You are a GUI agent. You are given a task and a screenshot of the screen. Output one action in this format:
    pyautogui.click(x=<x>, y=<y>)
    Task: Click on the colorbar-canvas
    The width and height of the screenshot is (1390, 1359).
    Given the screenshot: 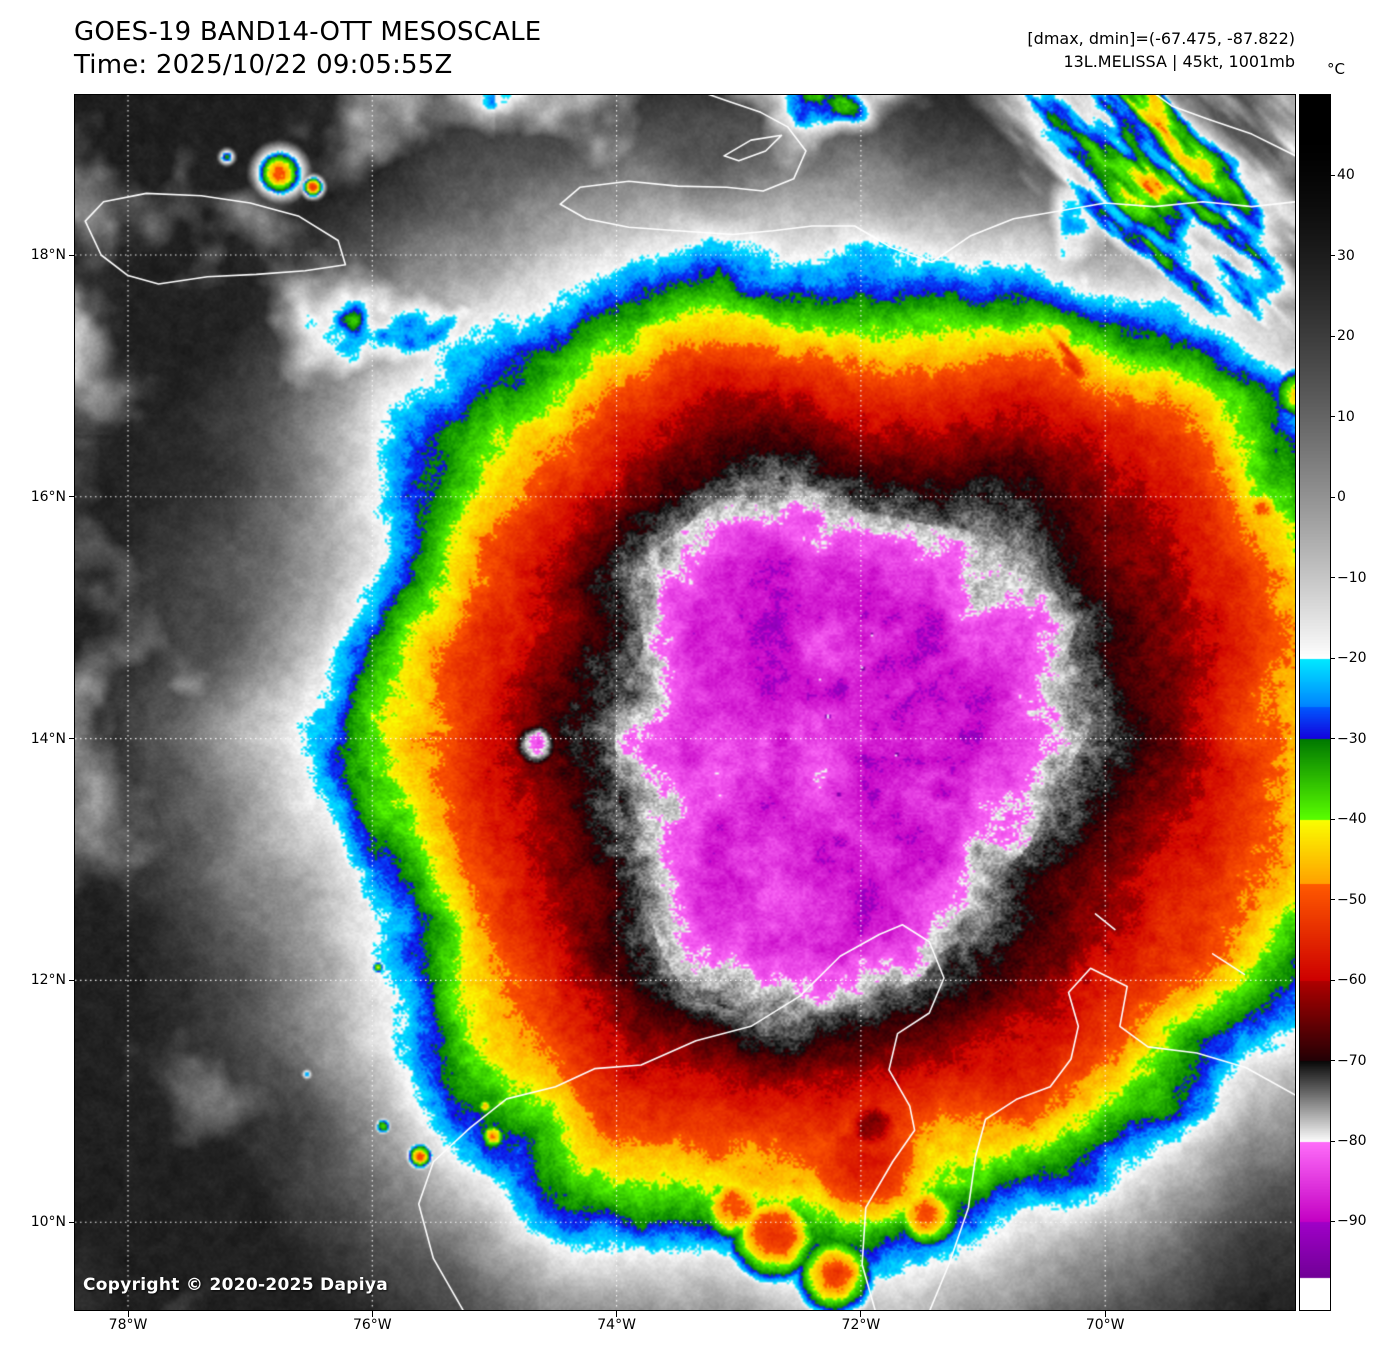 What is the action you would take?
    pyautogui.click(x=1315, y=702)
    